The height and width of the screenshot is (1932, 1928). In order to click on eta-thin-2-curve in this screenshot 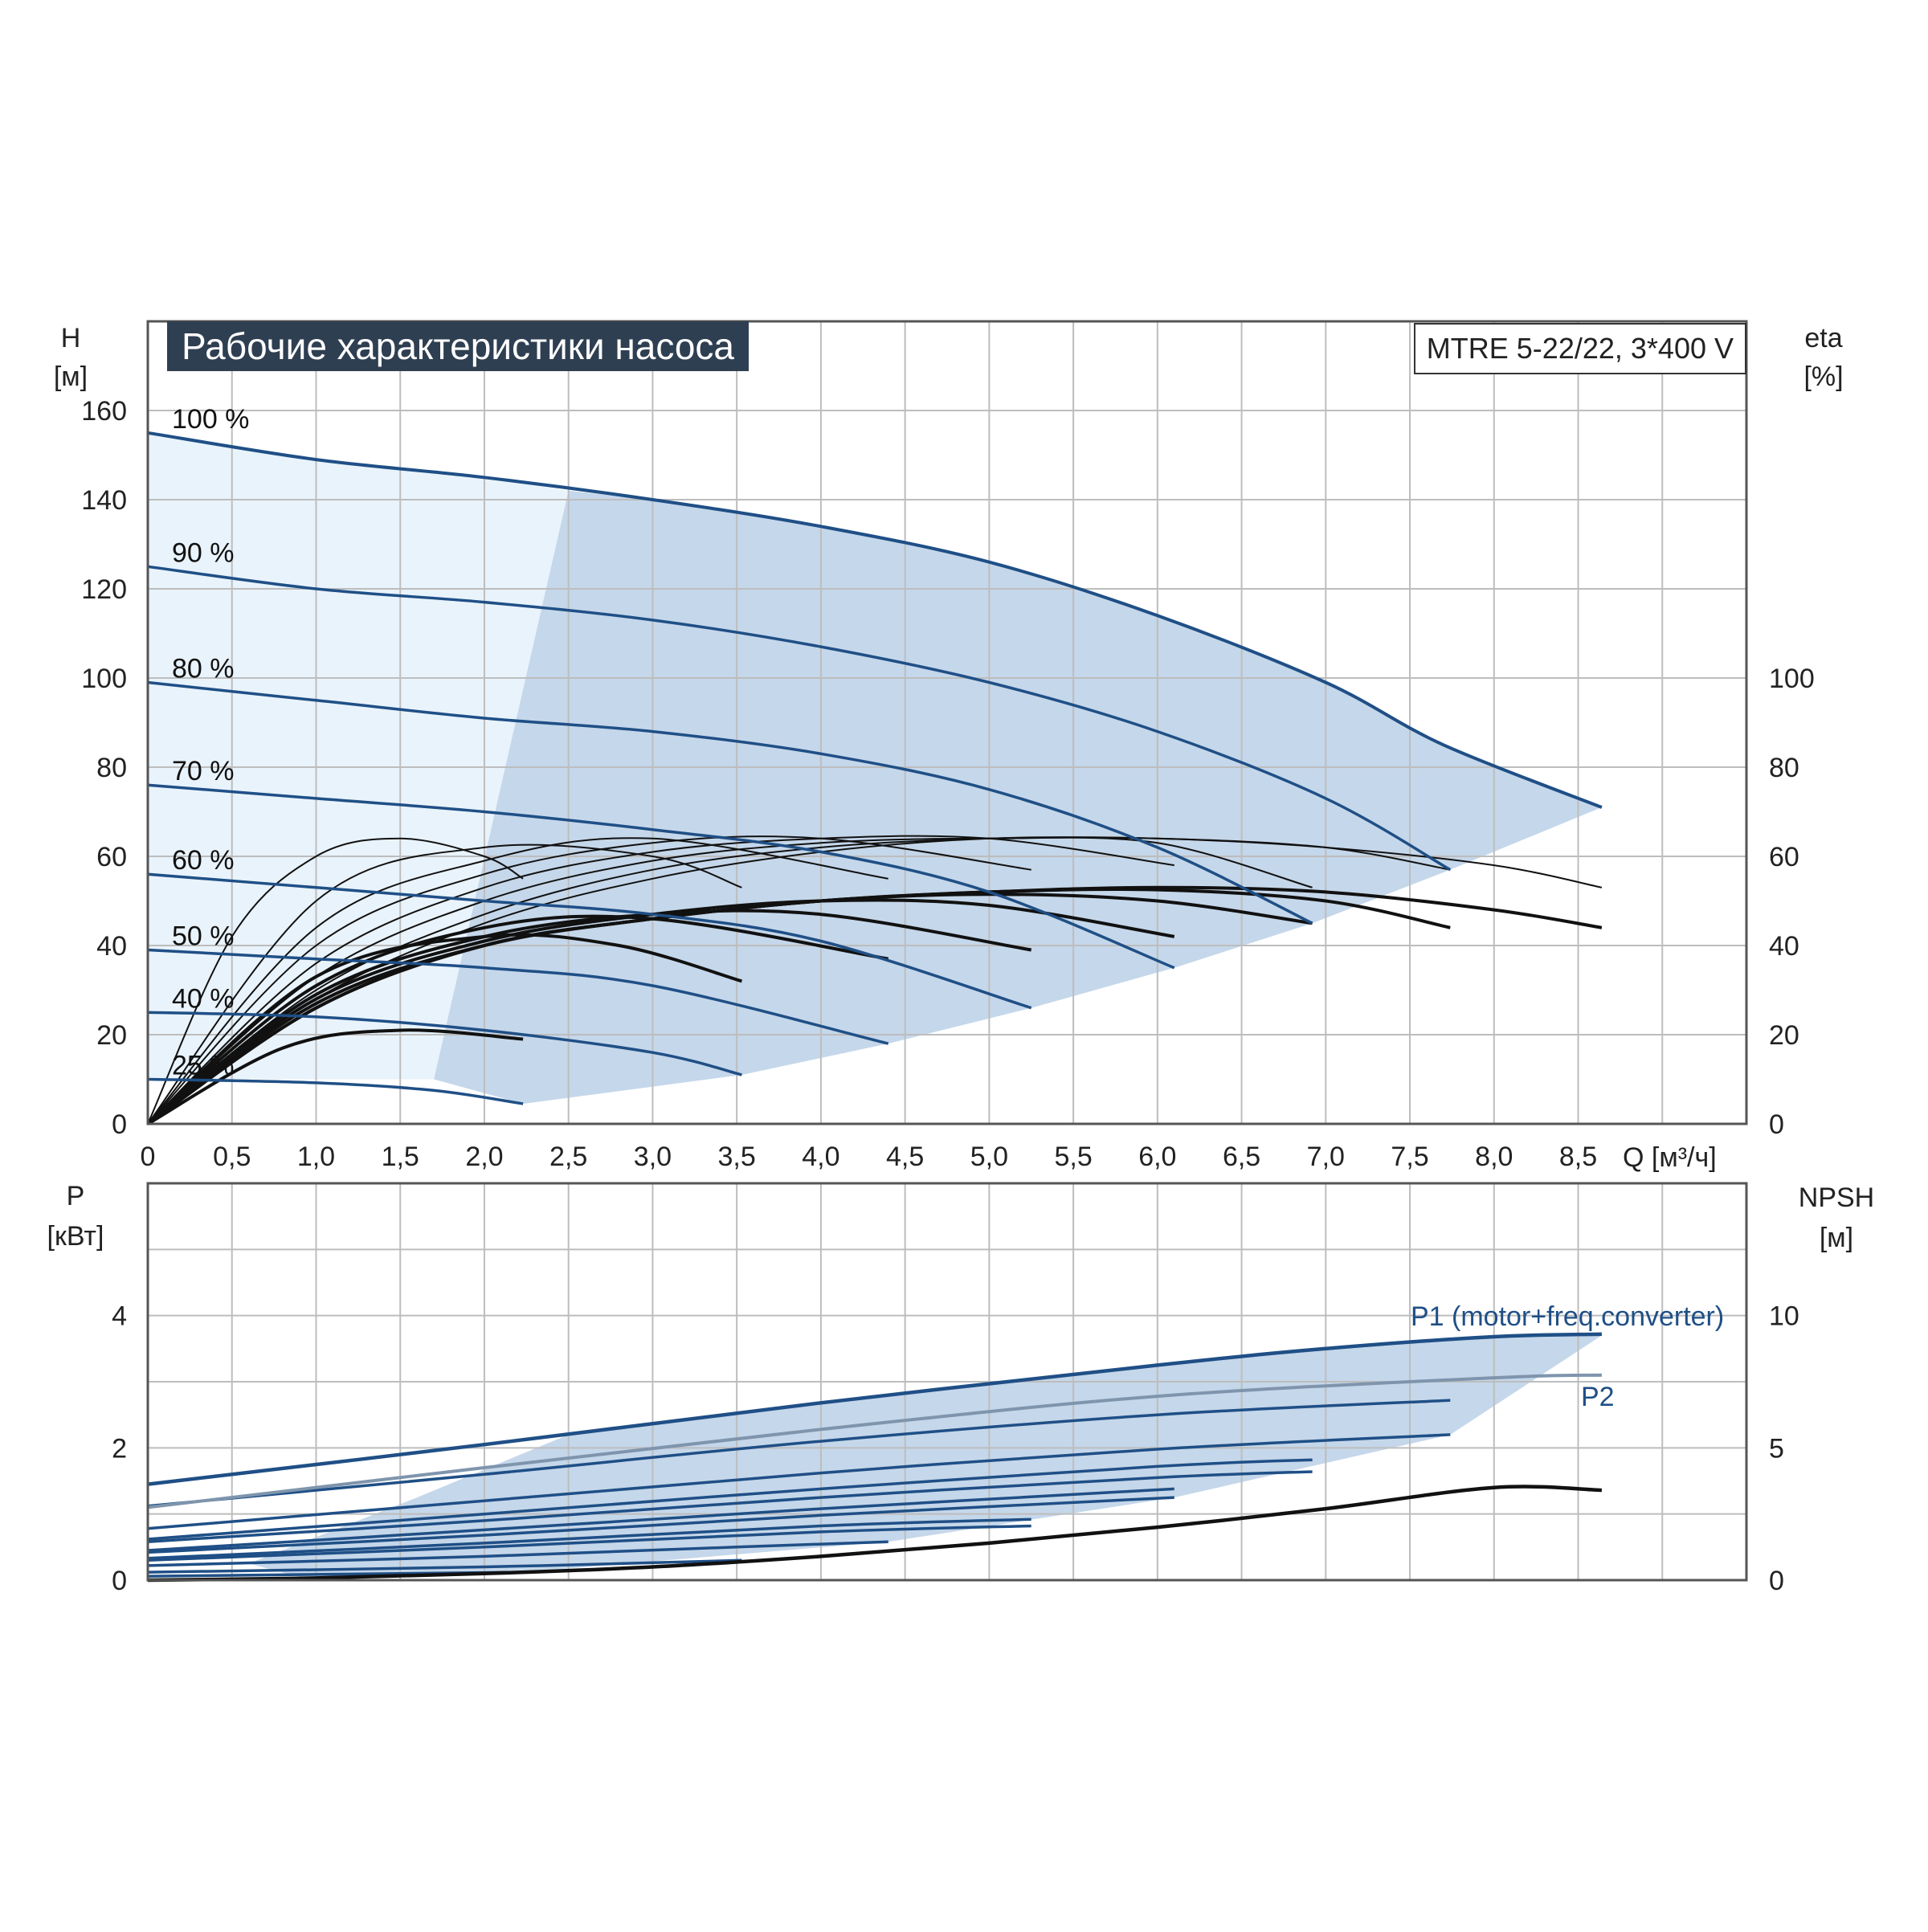, I will do `click(444, 984)`.